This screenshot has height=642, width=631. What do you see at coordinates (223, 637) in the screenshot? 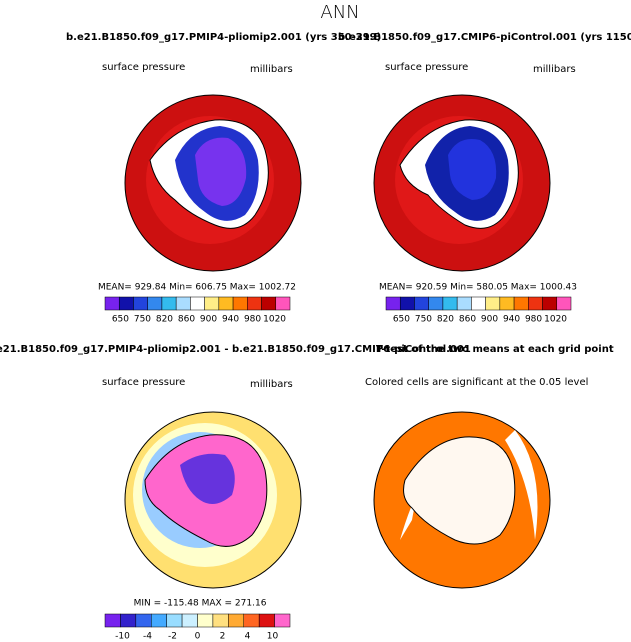
I see `colorbar-label: 2` at bounding box center [223, 637].